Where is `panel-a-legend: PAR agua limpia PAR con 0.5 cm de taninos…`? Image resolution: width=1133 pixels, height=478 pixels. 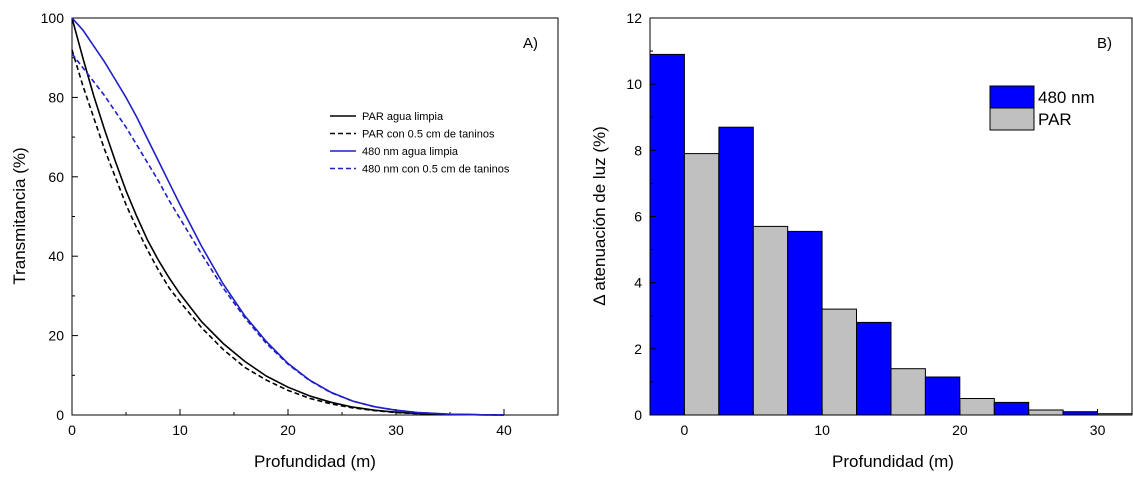
panel-a-legend: PAR agua limpia PAR con 0.5 cm de taninos… is located at coordinates (420, 143).